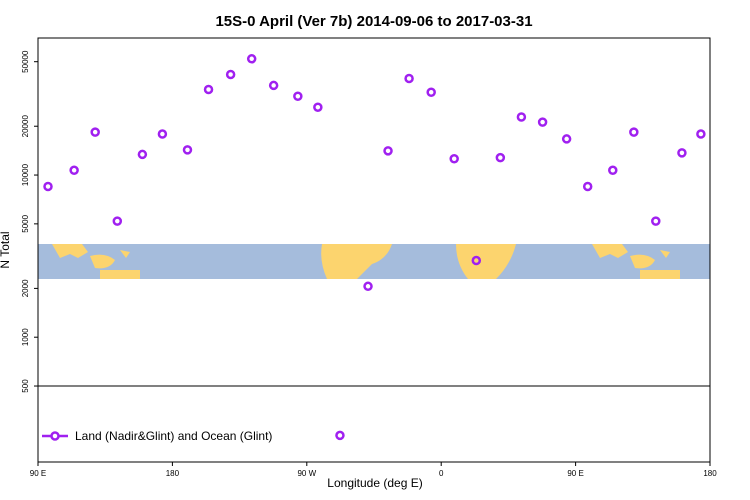  Describe the element at coordinates (25, 61) in the screenshot. I see `y-tick-label: 50000` at that location.